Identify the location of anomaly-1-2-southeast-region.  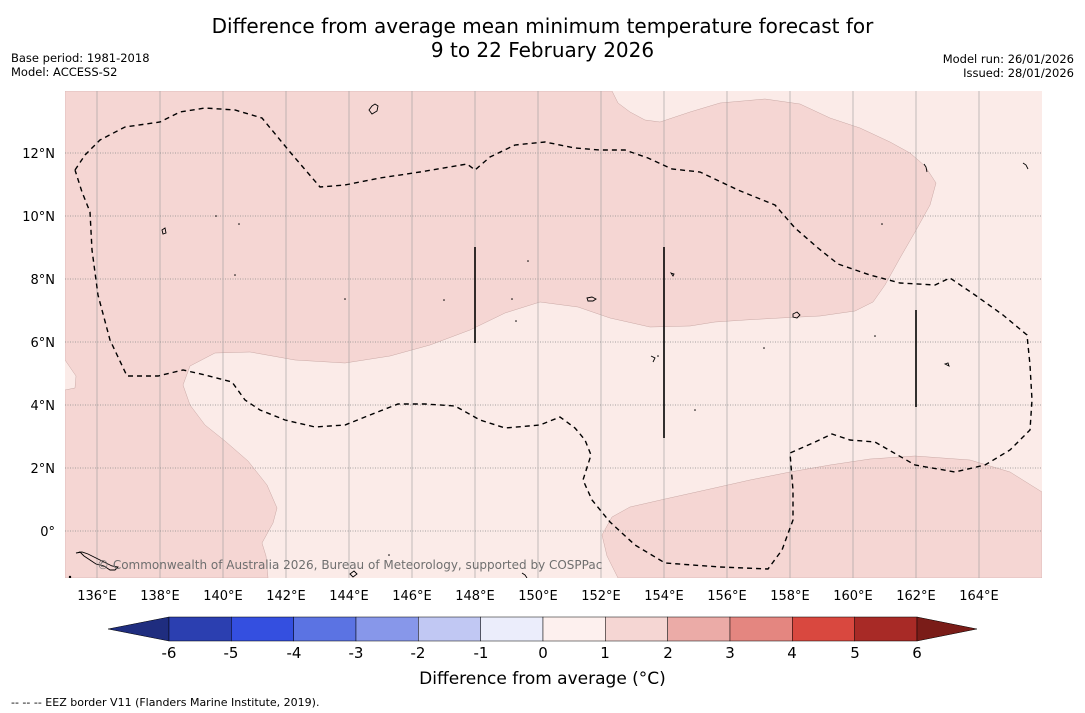
(821, 516).